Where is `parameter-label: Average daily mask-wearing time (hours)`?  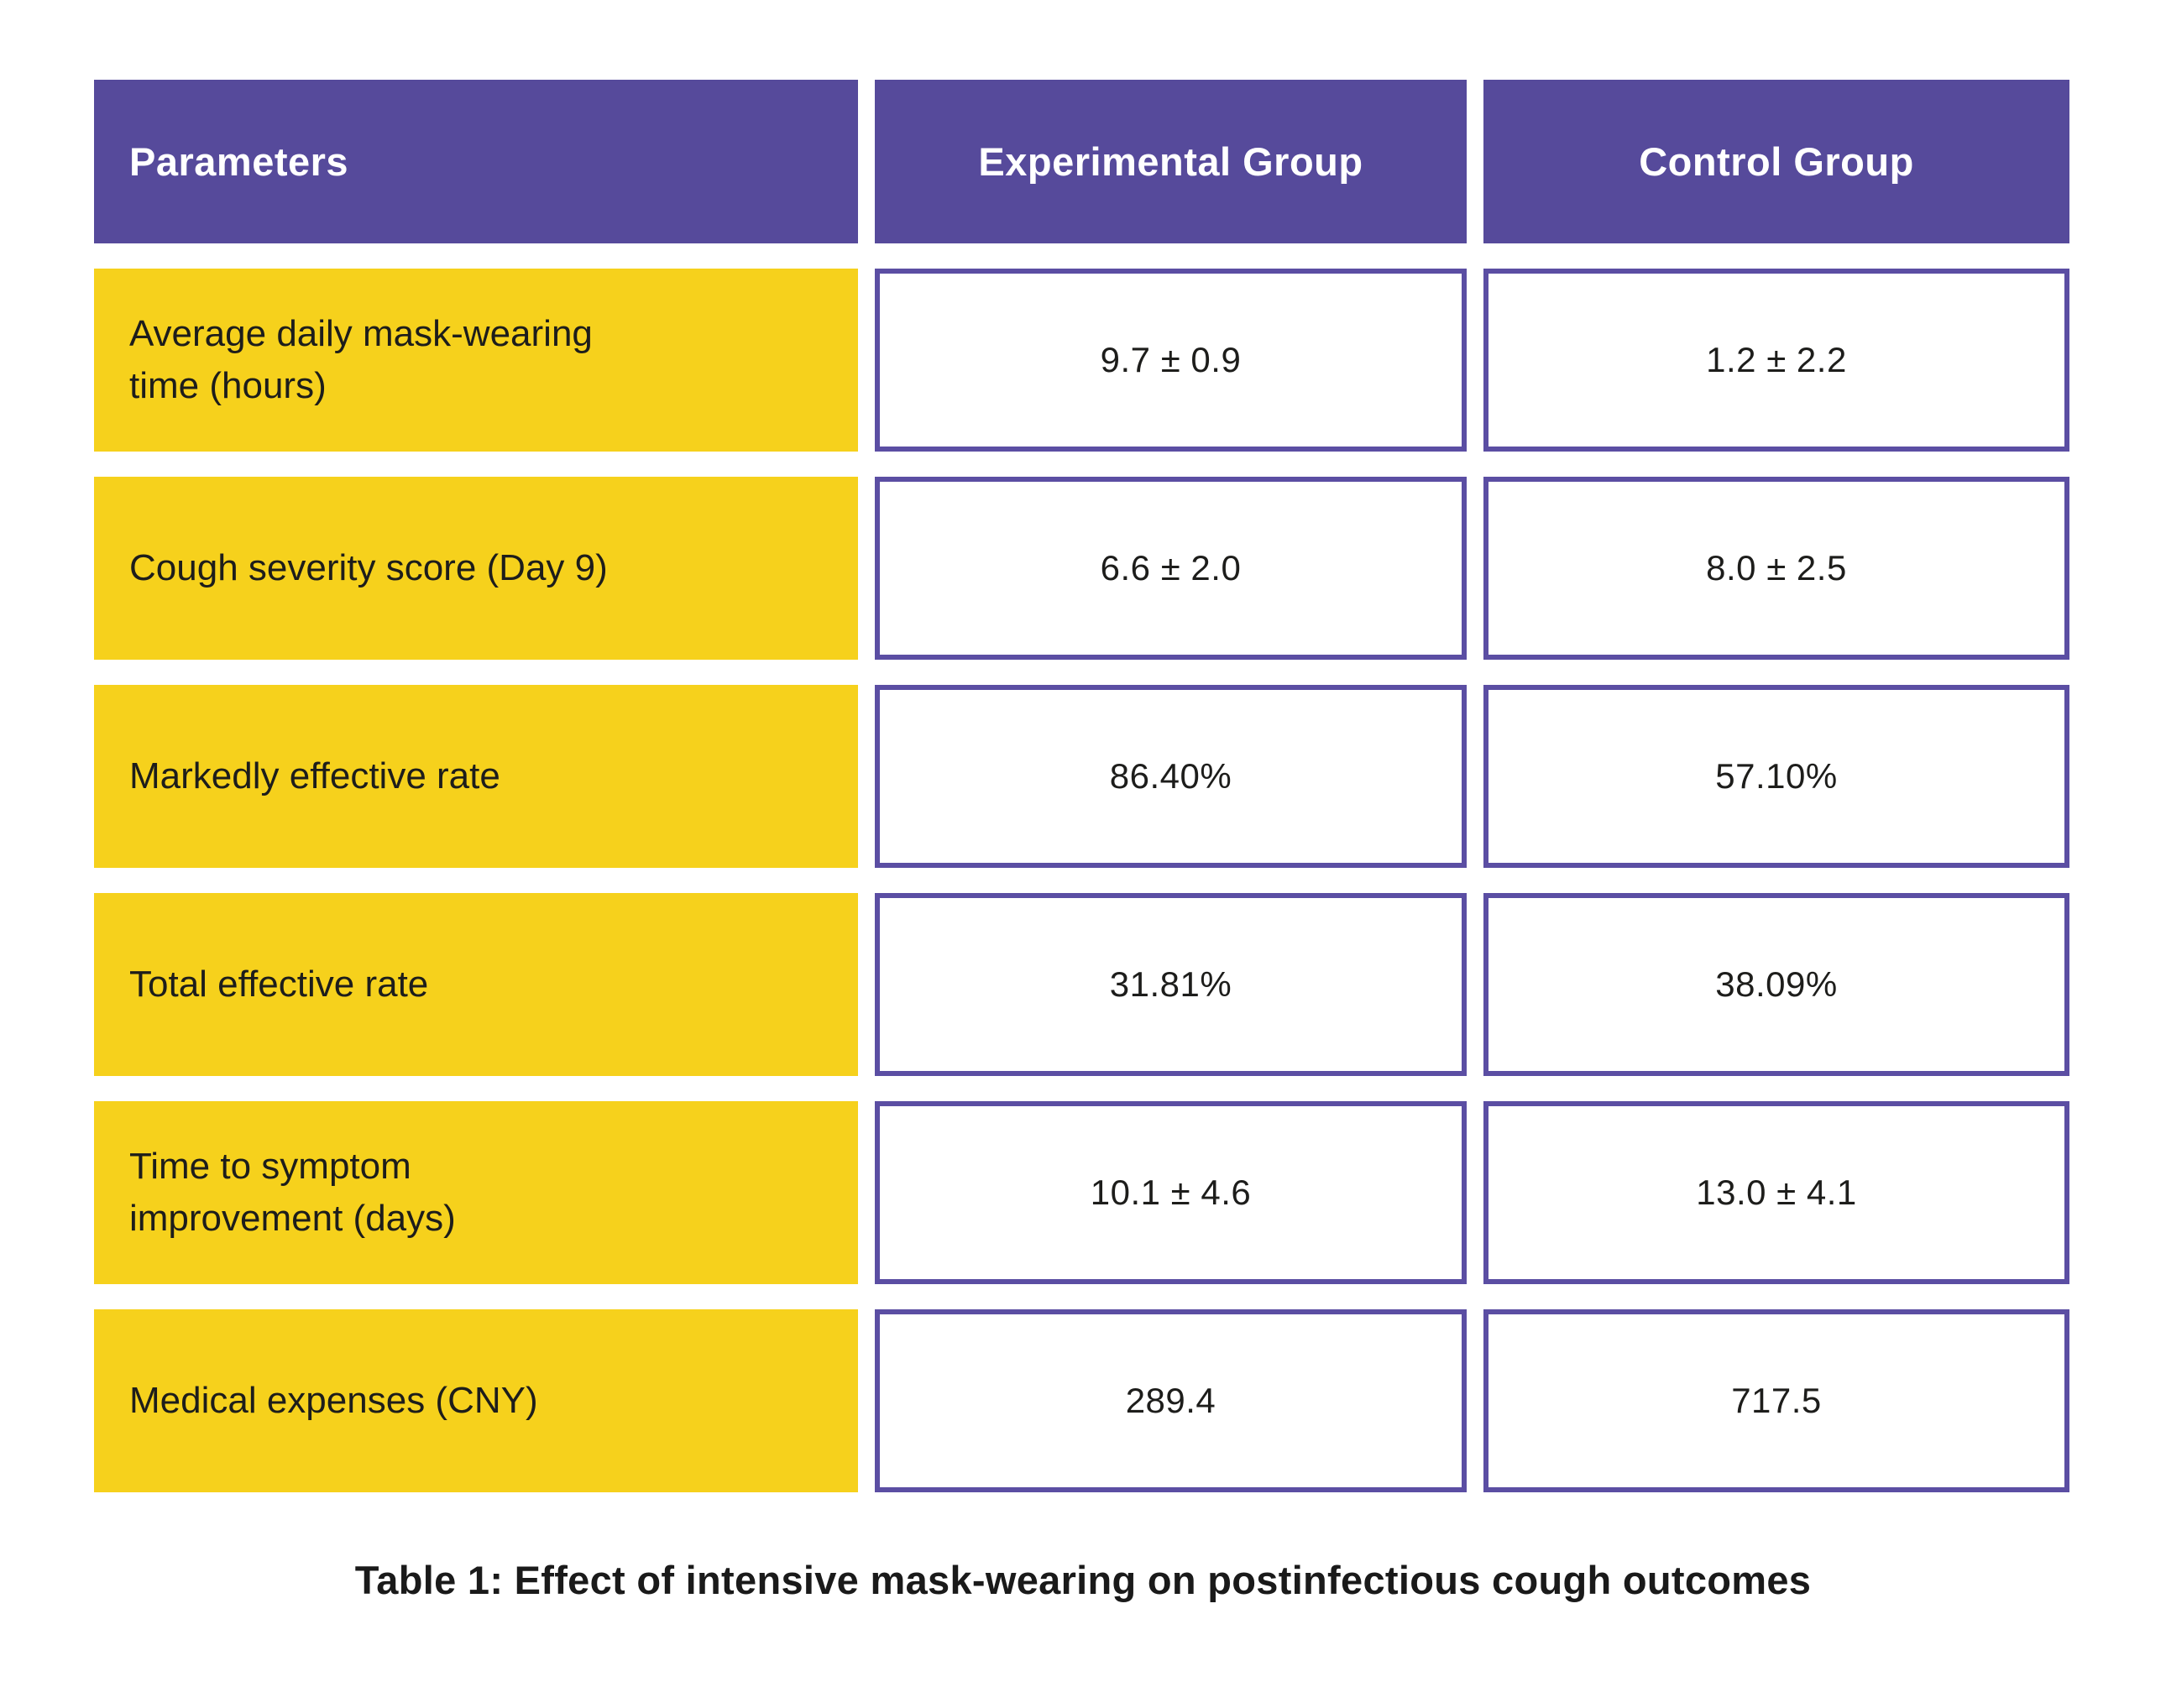 parameter-label: Average daily mask-wearing time (hours) is located at coordinates (361, 359).